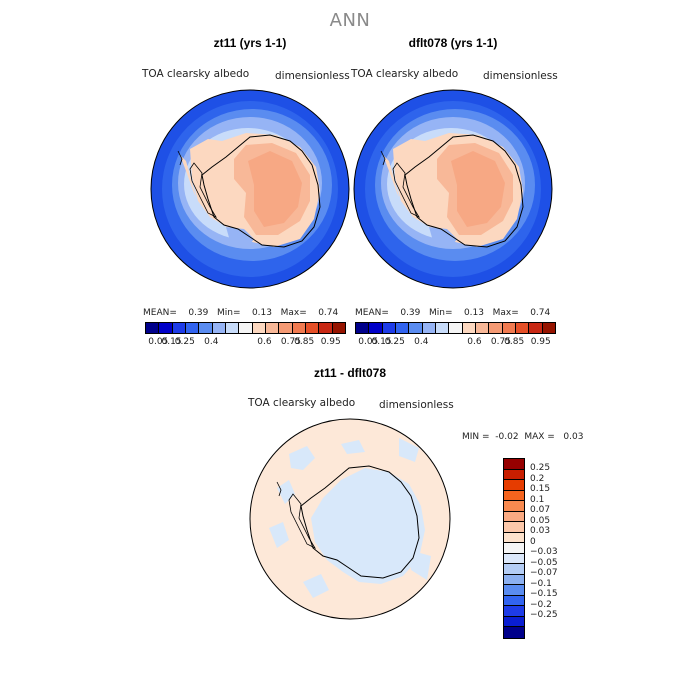 The width and height of the screenshot is (700, 700). Describe the element at coordinates (544, 594) in the screenshot. I see `colorbar-tick-label: −0.15` at that location.